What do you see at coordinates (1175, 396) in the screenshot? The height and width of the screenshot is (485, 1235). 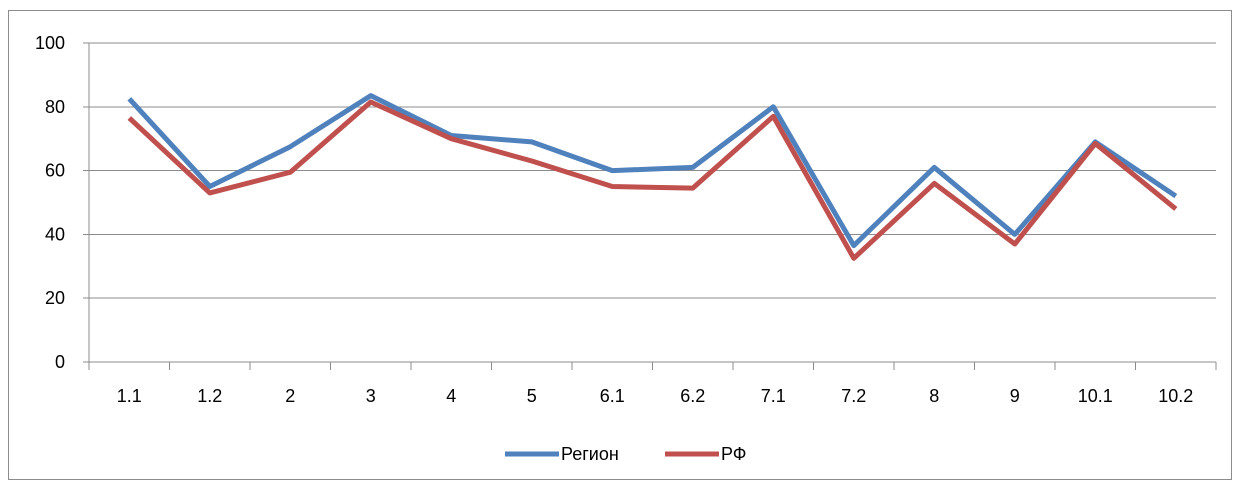 I see `x-tick-label: 10.2` at bounding box center [1175, 396].